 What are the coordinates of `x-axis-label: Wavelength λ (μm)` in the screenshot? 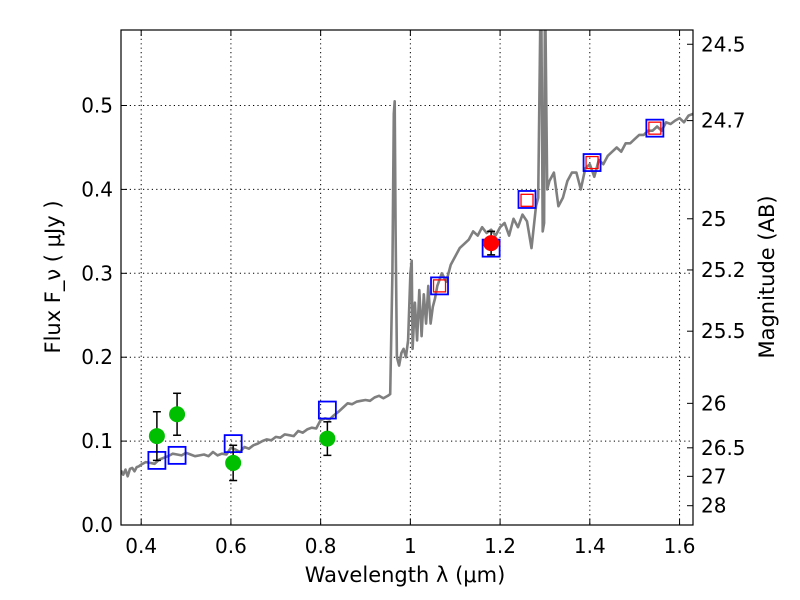 It's located at (405, 575).